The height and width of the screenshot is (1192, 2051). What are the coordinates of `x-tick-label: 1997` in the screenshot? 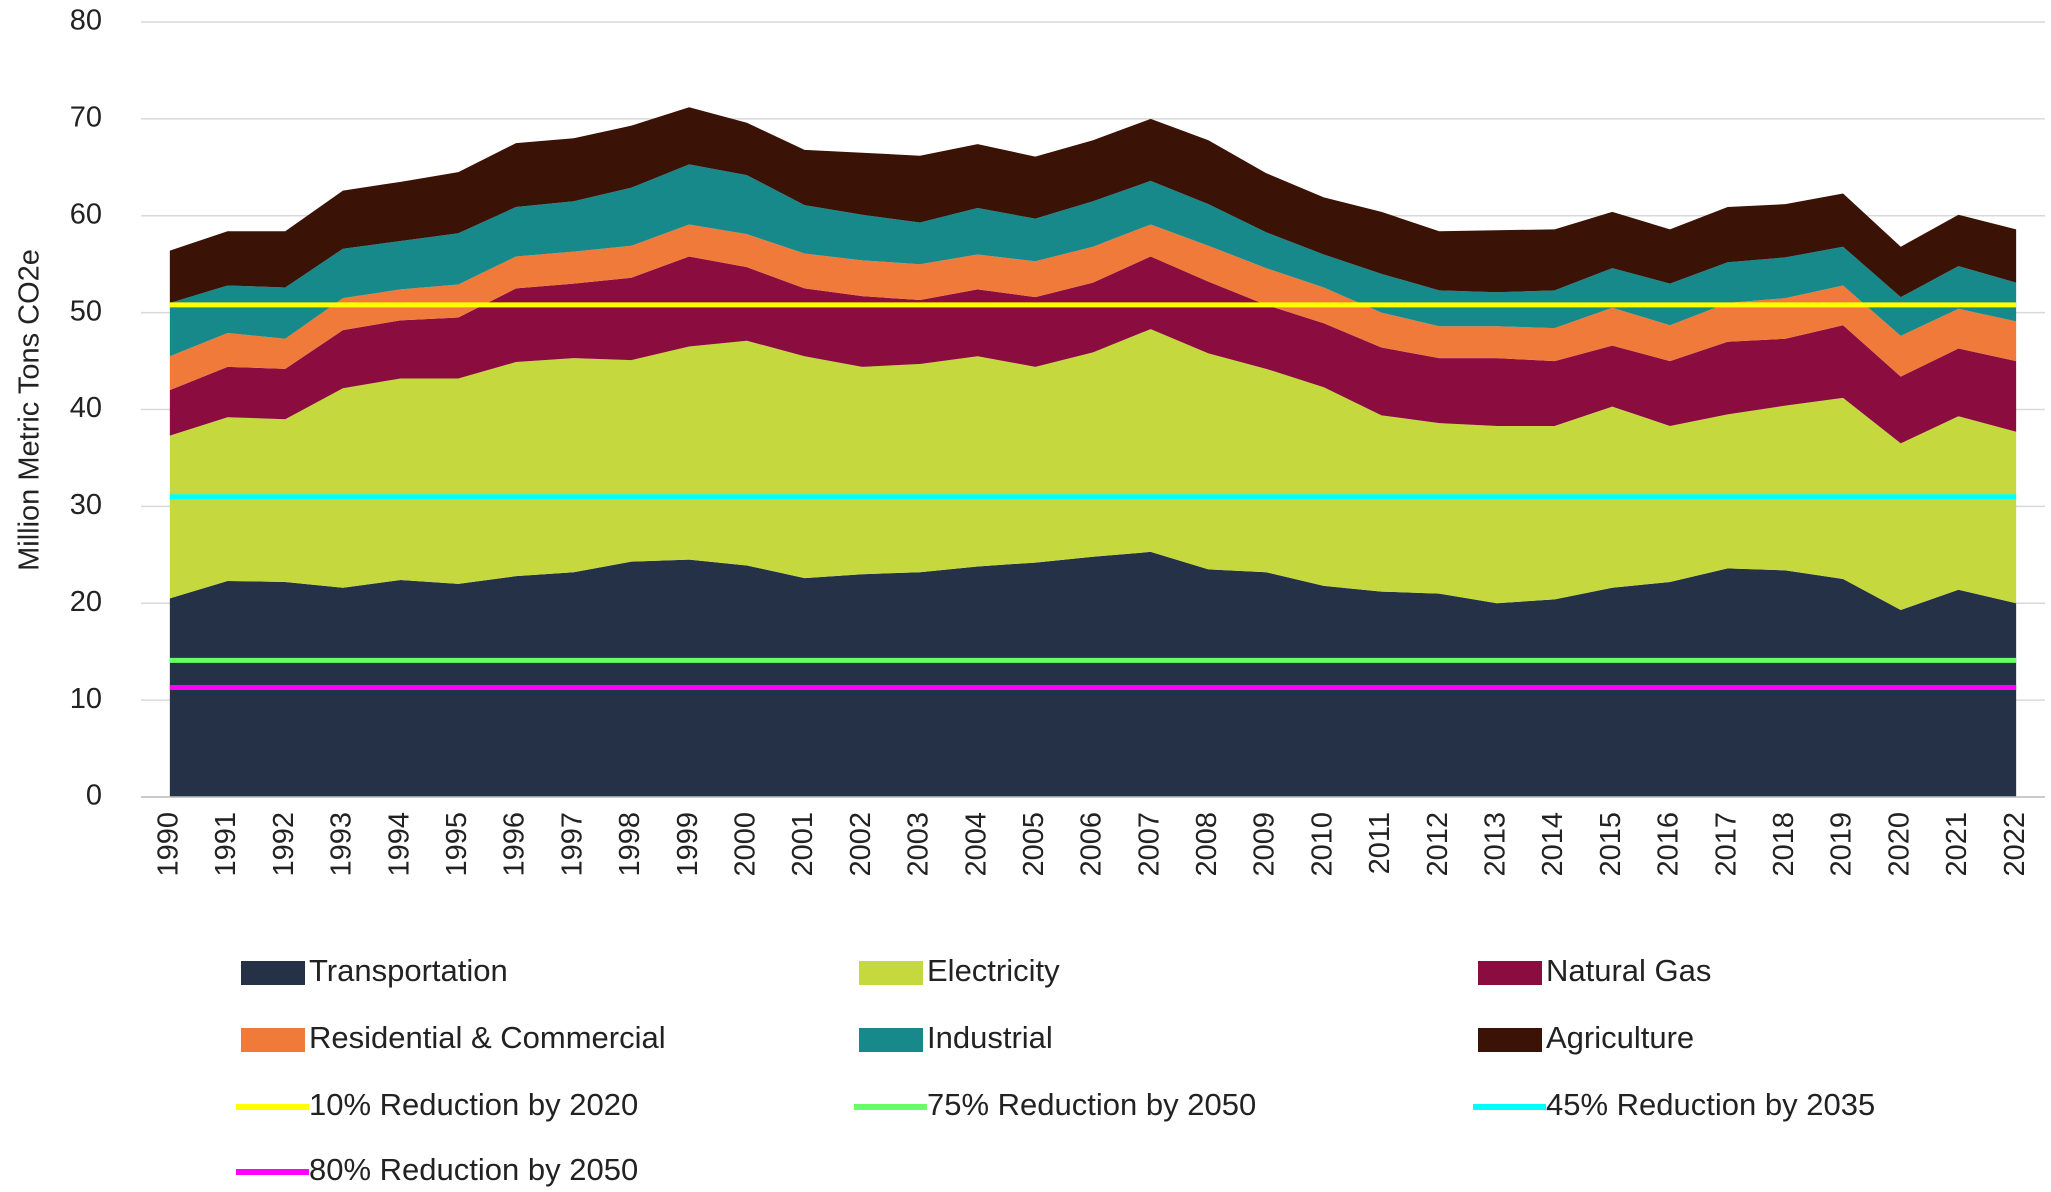 It's located at (572, 844).